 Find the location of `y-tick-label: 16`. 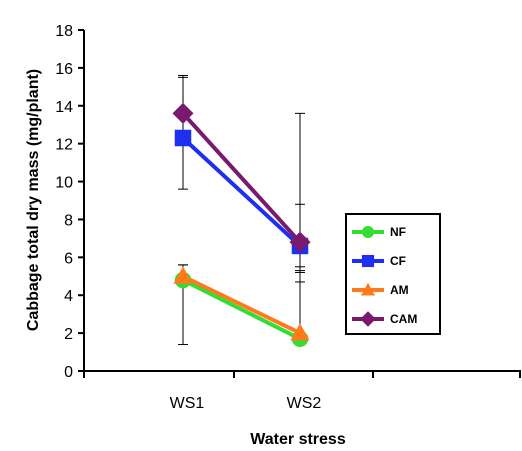

y-tick-label: 16 is located at coordinates (64, 69).